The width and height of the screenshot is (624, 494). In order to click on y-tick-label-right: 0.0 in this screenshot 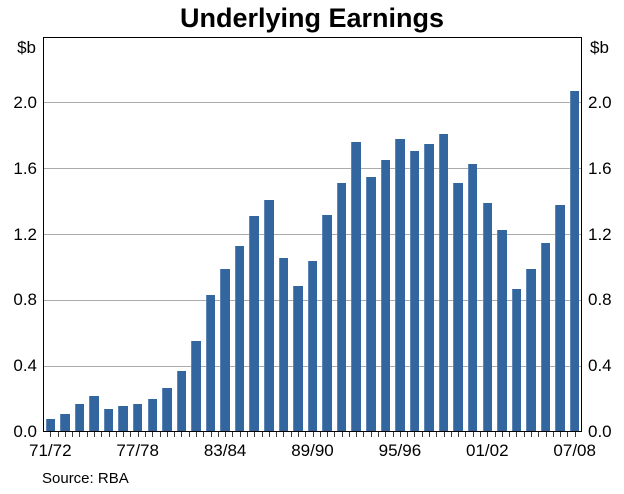, I will do `click(600, 431)`.